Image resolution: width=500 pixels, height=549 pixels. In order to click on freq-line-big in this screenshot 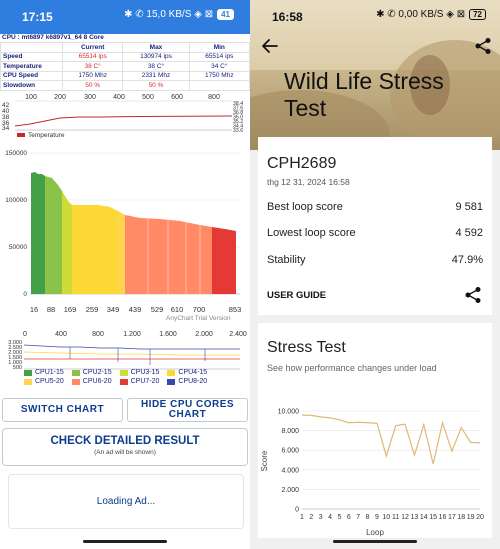, I will do `click(131, 347)`.